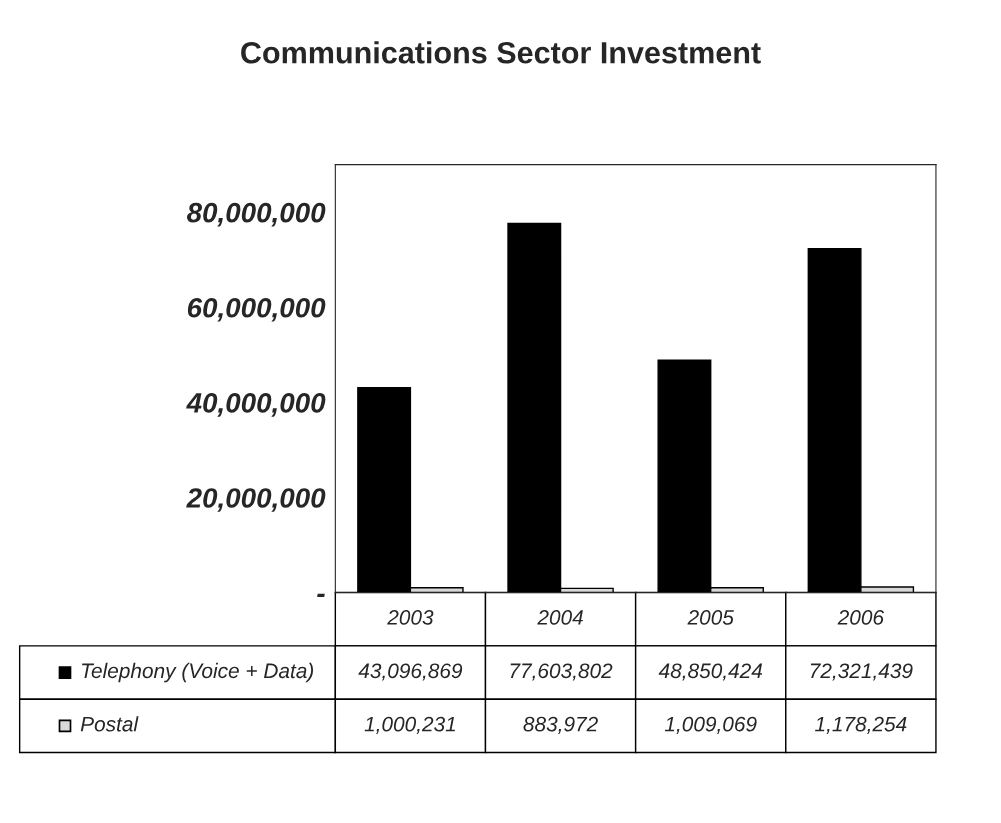  I want to click on x-tick-label: 2006, so click(861, 617).